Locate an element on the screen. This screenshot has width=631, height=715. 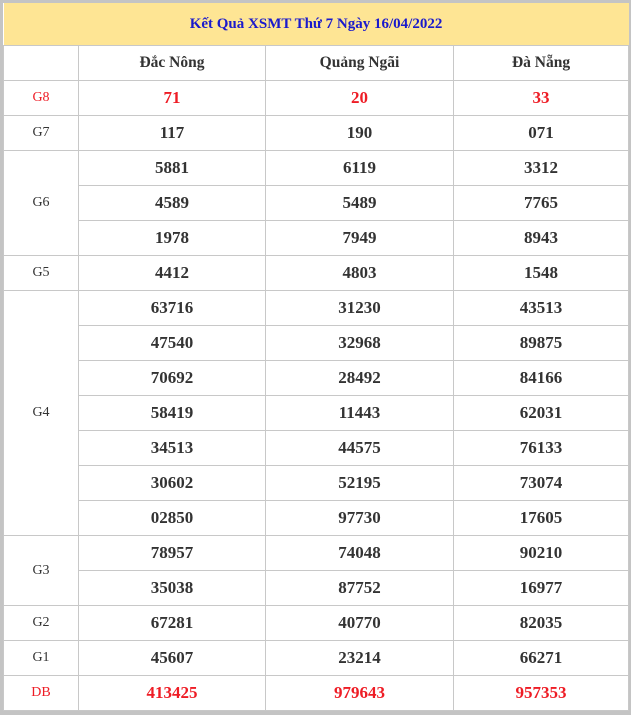
prize-row-g4: 34513 44575 76133 is located at coordinates (317, 448).